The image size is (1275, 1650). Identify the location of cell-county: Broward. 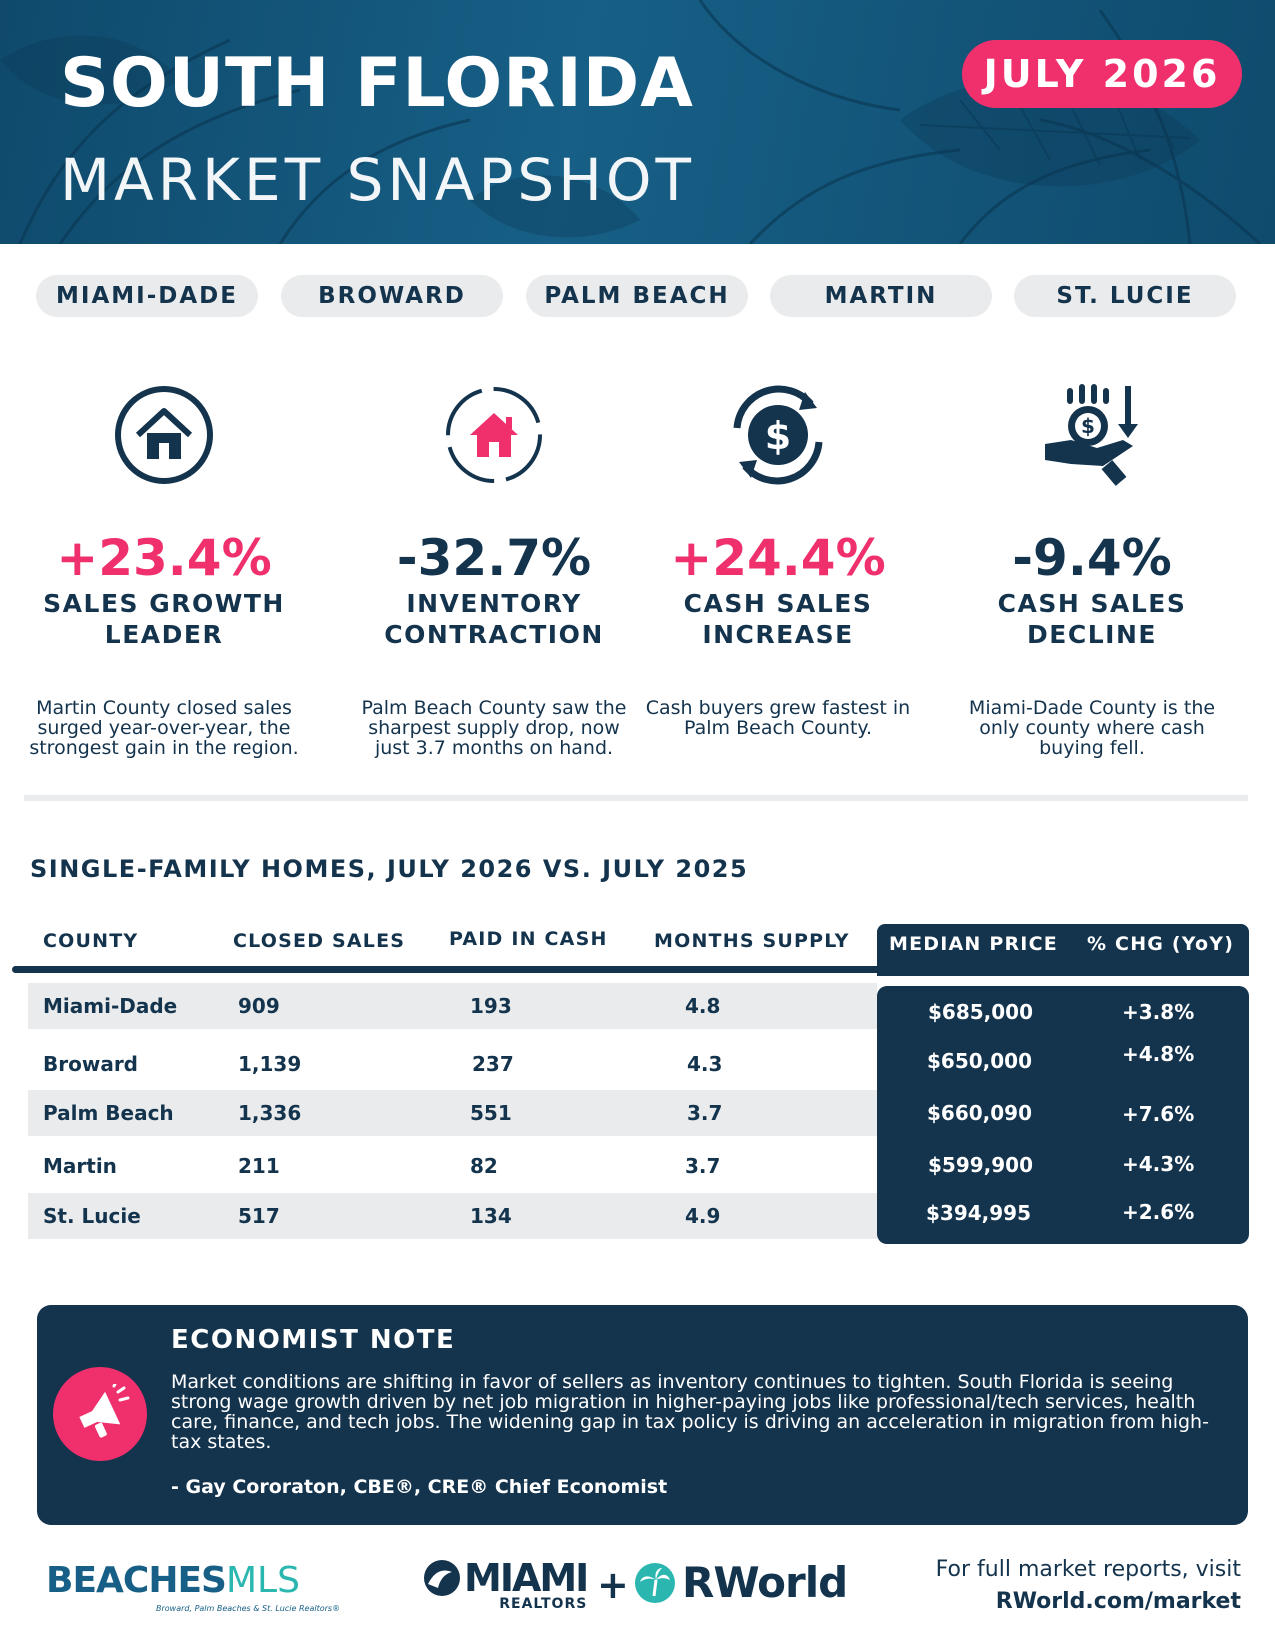
(90, 1064).